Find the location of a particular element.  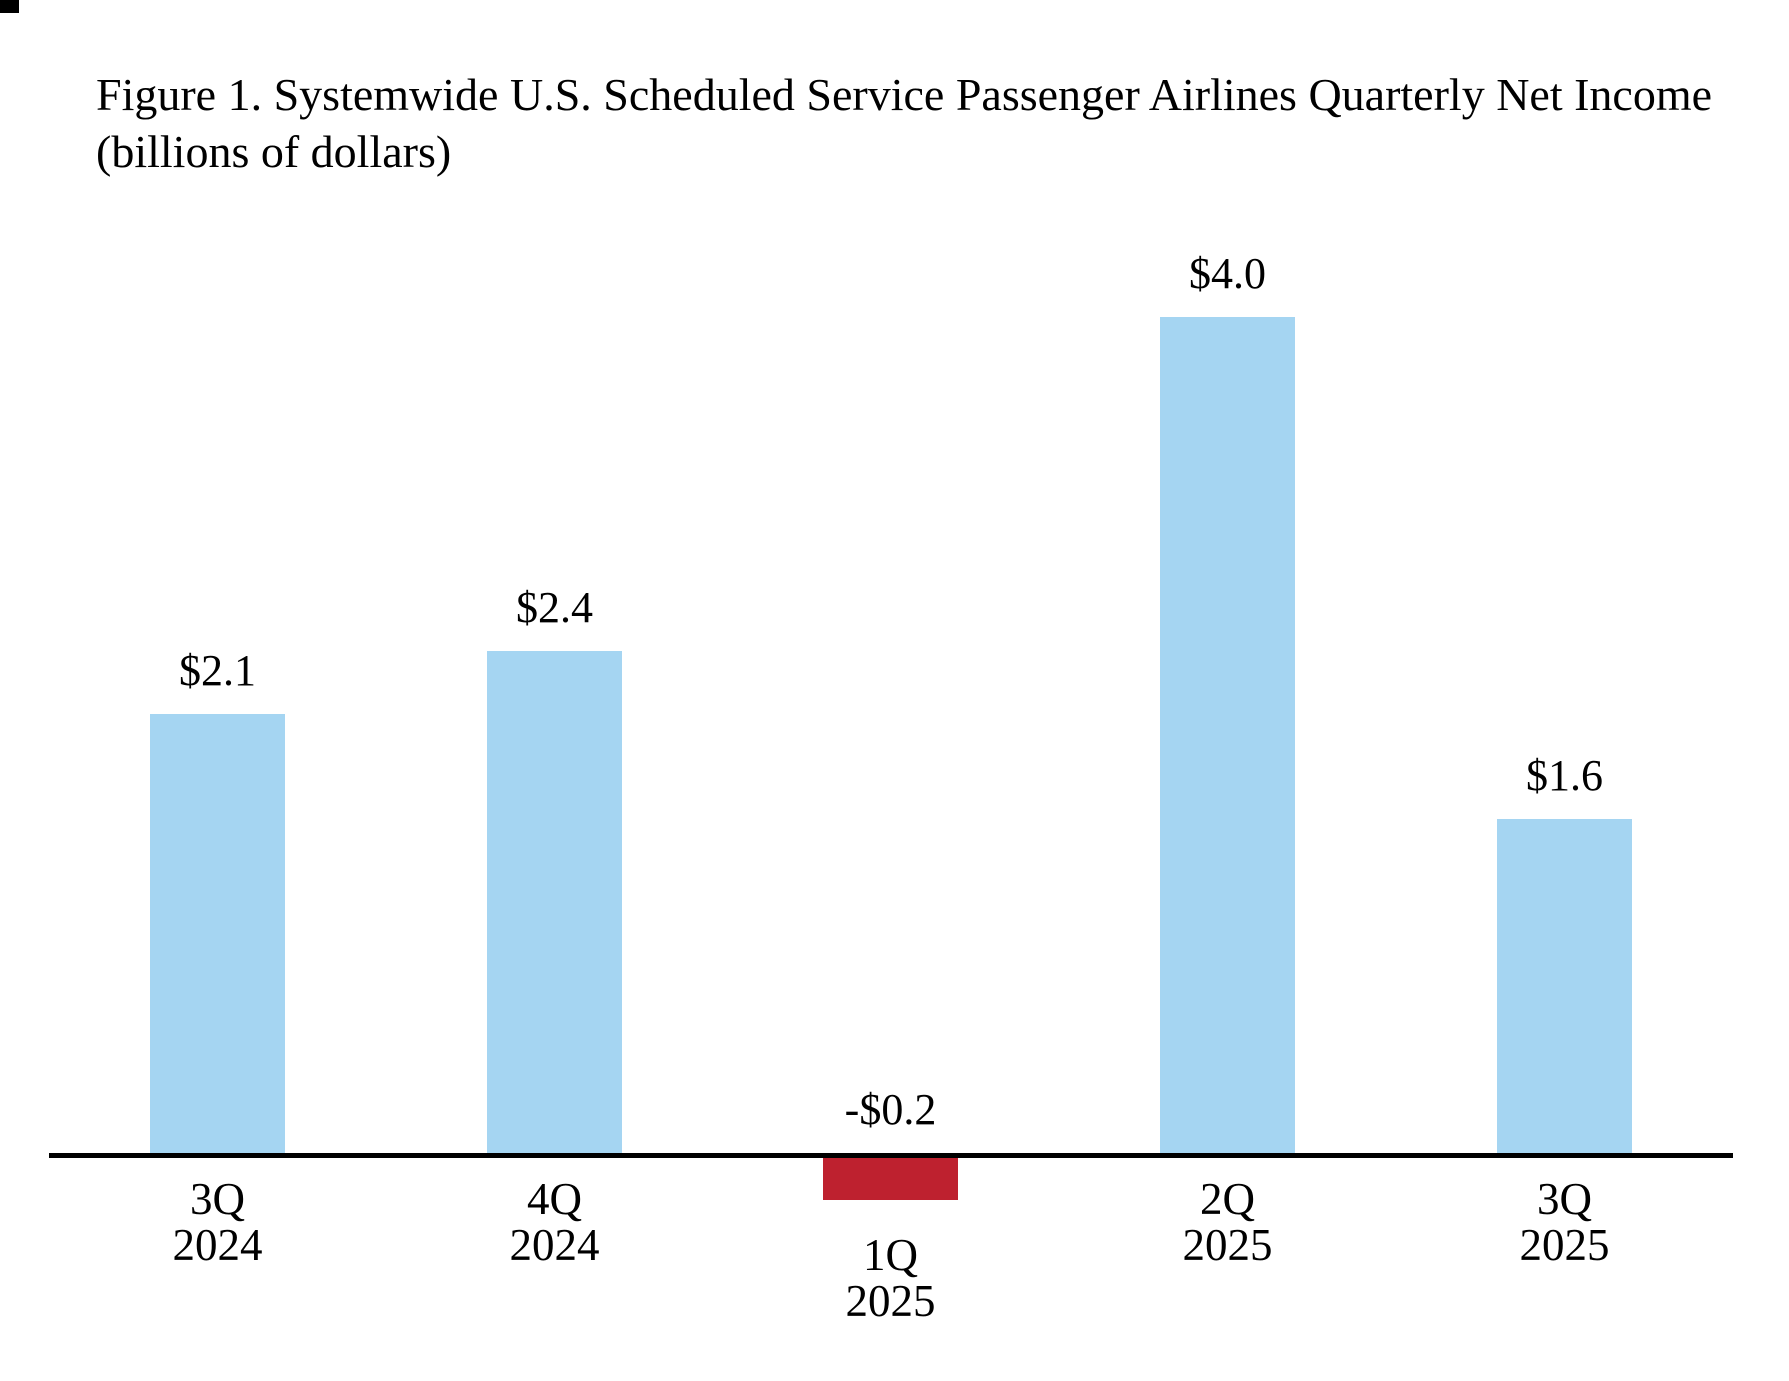

category-label-line: 1Q is located at coordinates (890, 1255).